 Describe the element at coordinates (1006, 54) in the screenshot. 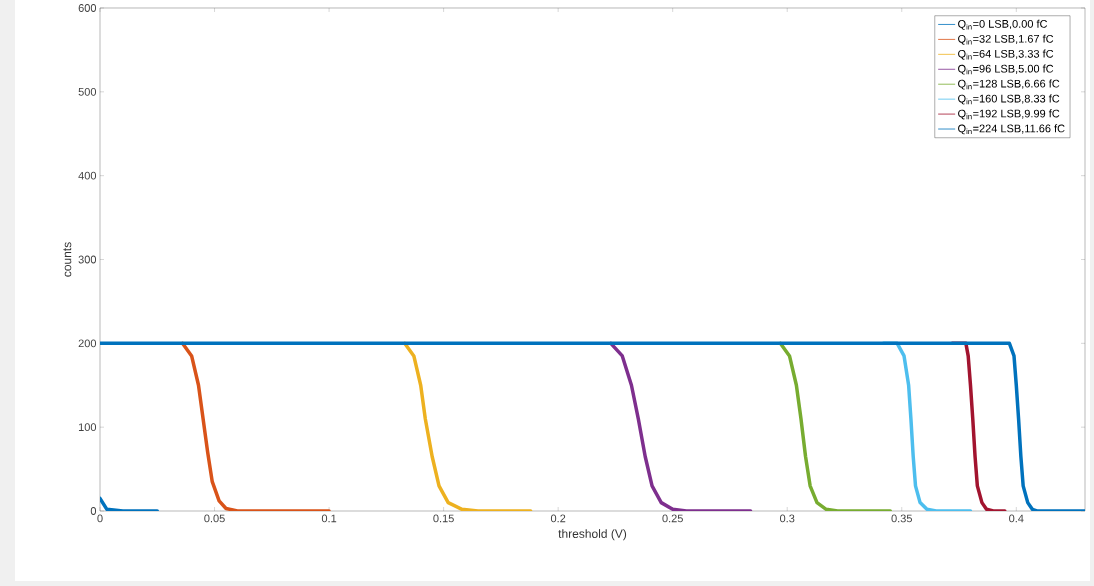

I see `legend-label: Q$_{in}$=64 LSB,3.33 fC` at that location.